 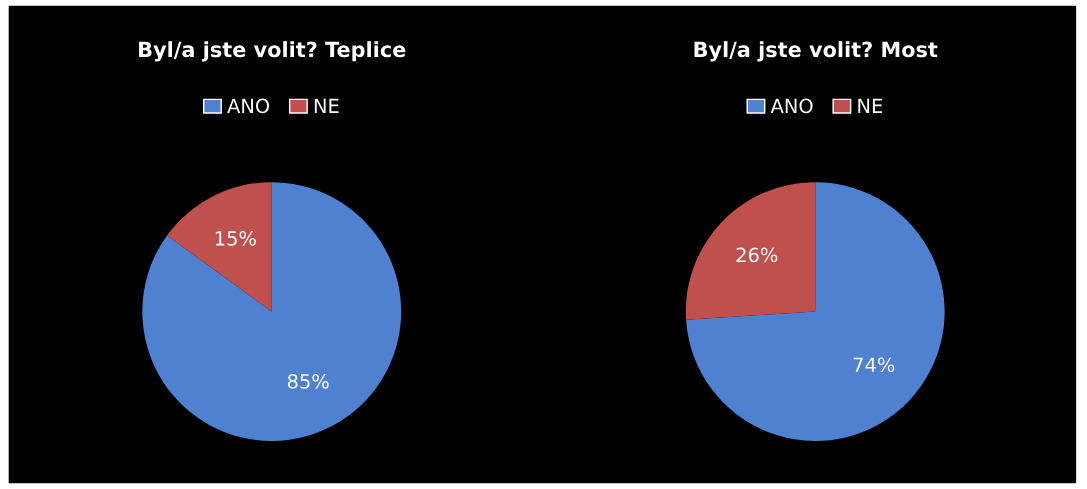 I want to click on data-label: 74%, so click(x=874, y=365).